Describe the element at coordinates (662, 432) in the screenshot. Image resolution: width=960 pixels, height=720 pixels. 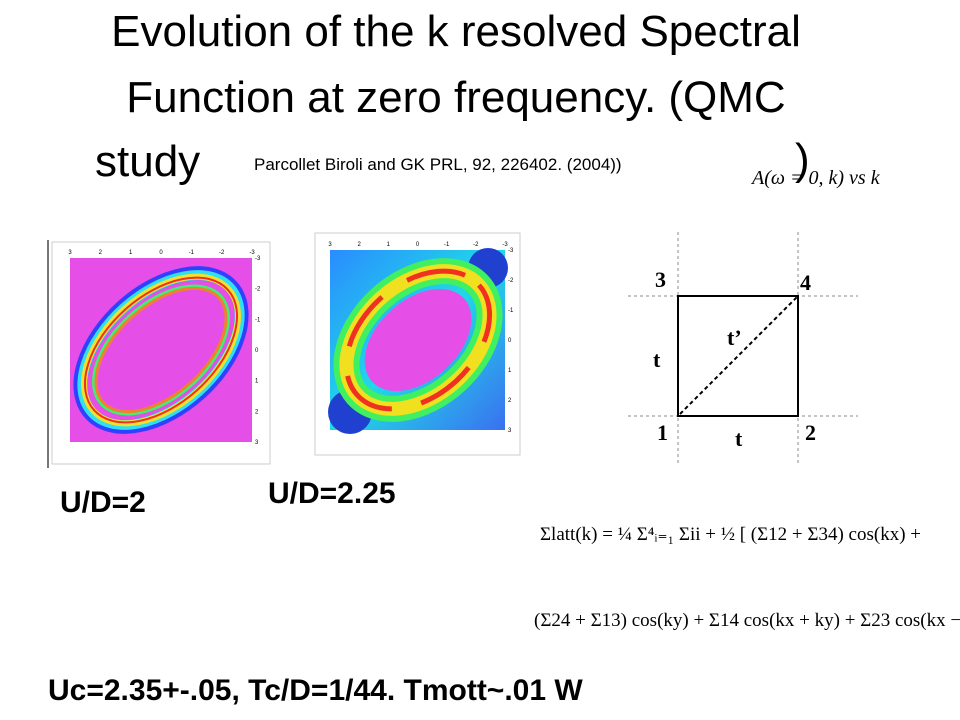
I see `site: 1` at that location.